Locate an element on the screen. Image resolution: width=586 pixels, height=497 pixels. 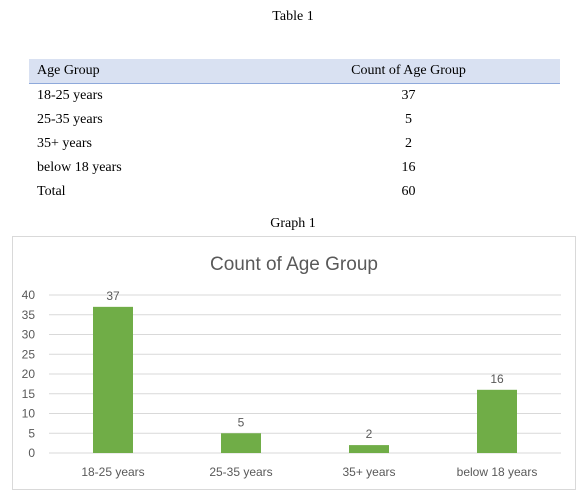
row-label: 25-35 years is located at coordinates (70, 119).